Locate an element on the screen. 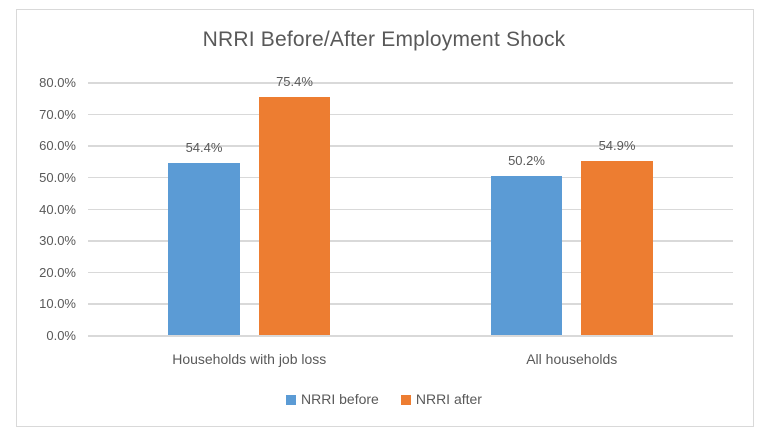  y-axis-tick-80-0: 80.0% is located at coordinates (57, 82).